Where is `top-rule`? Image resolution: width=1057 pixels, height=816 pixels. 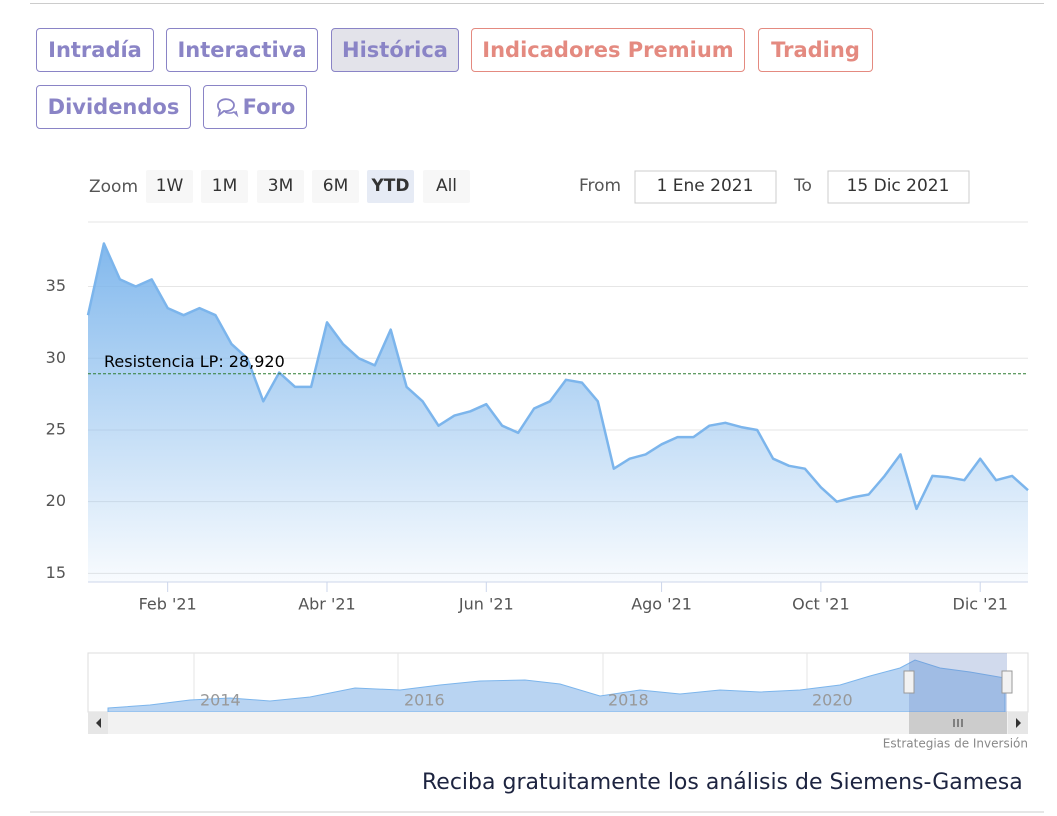
top-rule is located at coordinates (537, 3).